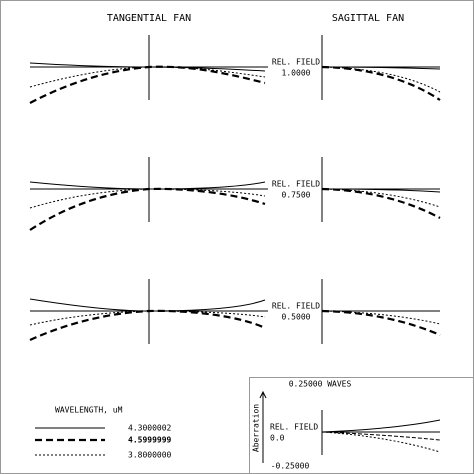  Describe the element at coordinates (263, 394) in the screenshot. I see `arrow` at that location.